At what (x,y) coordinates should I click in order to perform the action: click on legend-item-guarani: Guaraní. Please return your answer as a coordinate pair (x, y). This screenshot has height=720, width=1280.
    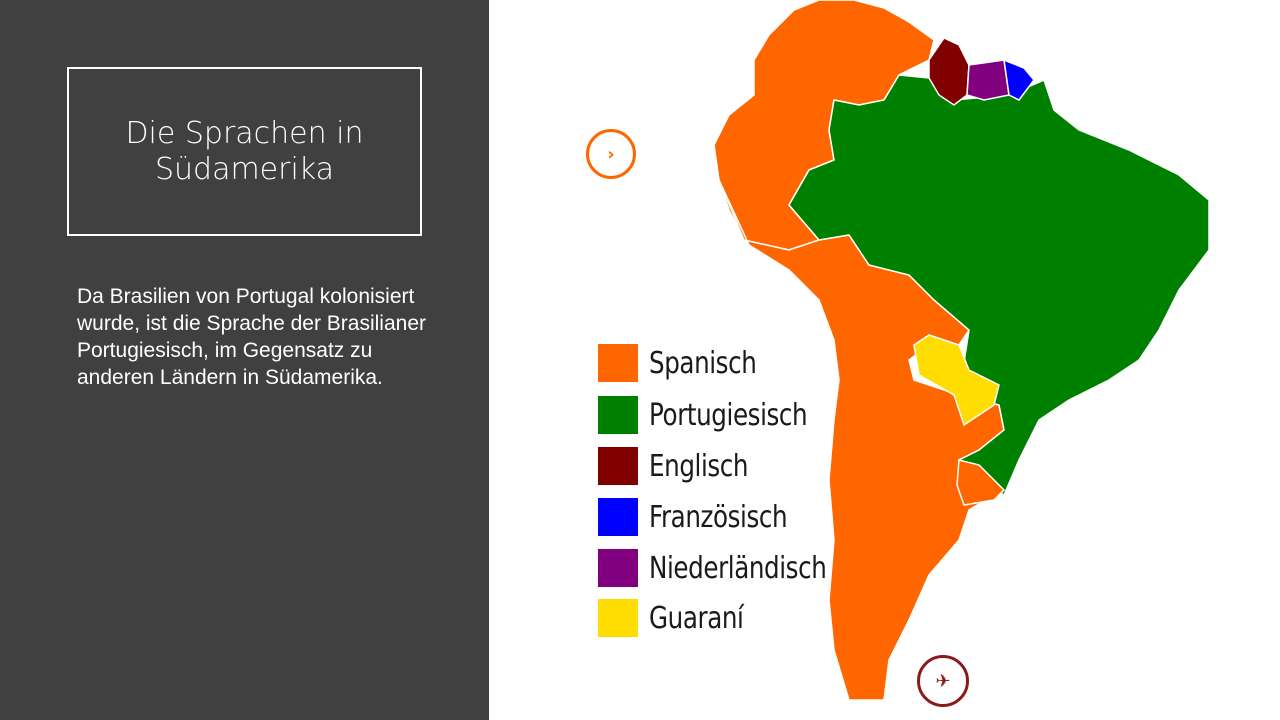
    Looking at the image, I should click on (681, 618).